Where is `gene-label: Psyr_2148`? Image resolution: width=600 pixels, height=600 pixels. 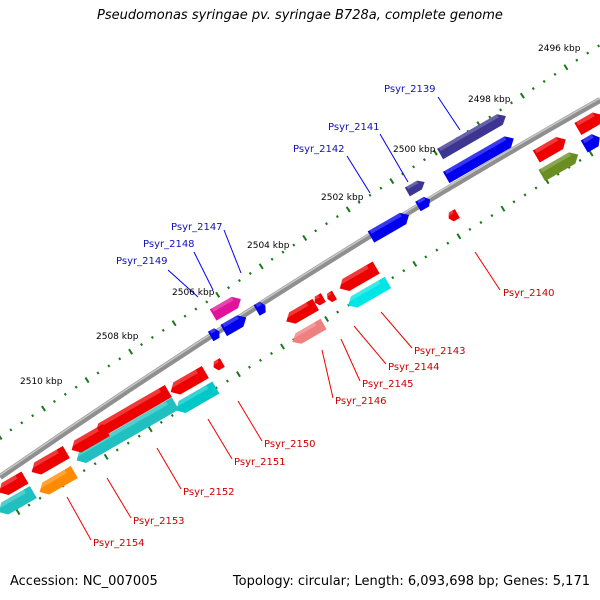 gene-label: Psyr_2148 is located at coordinates (169, 244).